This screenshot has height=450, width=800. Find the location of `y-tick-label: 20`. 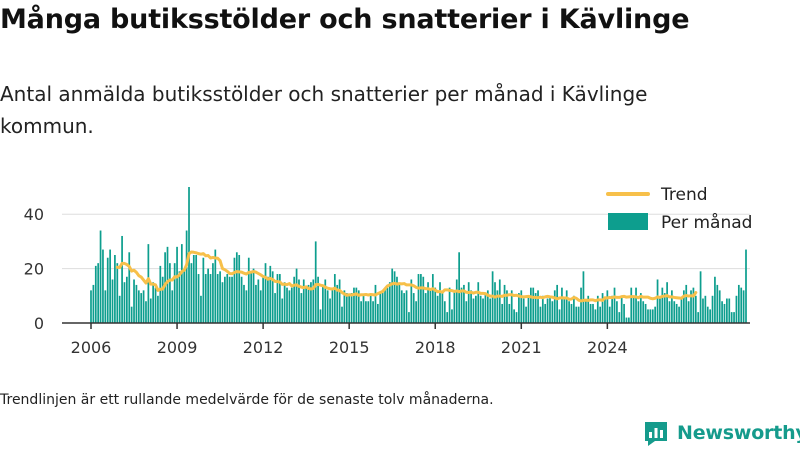

y-tick-label: 20 is located at coordinates (34, 269).